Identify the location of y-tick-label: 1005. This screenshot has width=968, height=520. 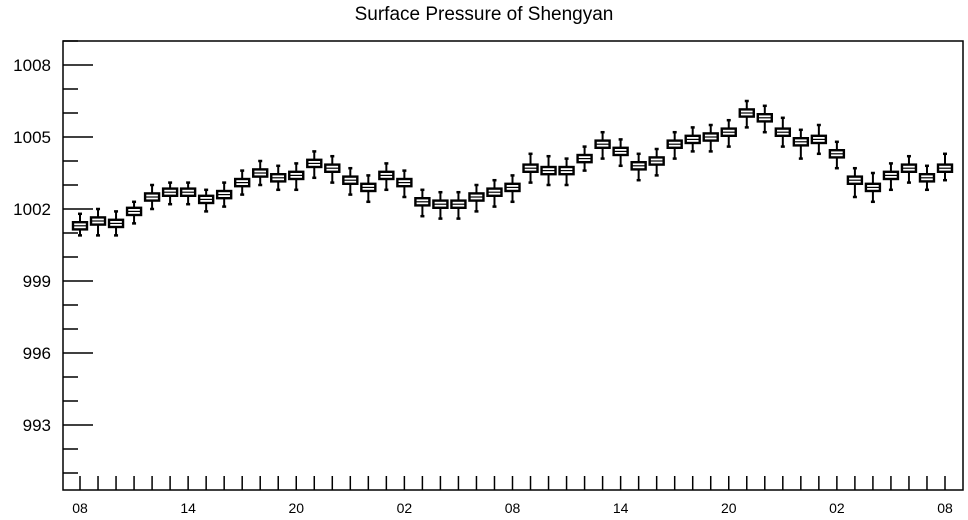
(32, 137).